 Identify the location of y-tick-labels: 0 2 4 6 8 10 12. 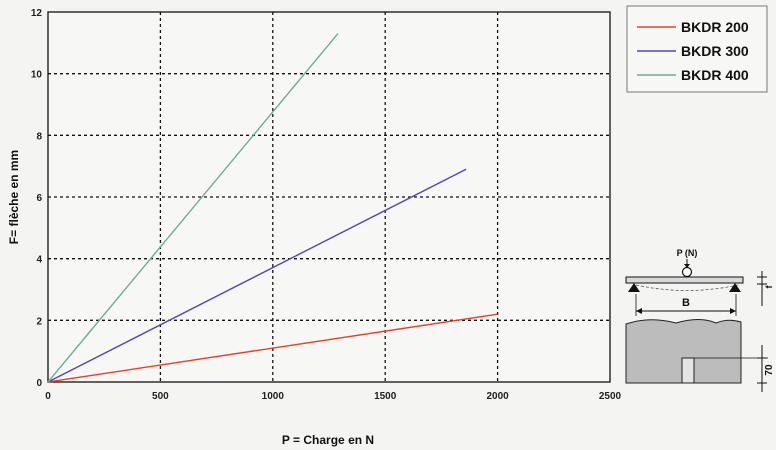
(37, 198).